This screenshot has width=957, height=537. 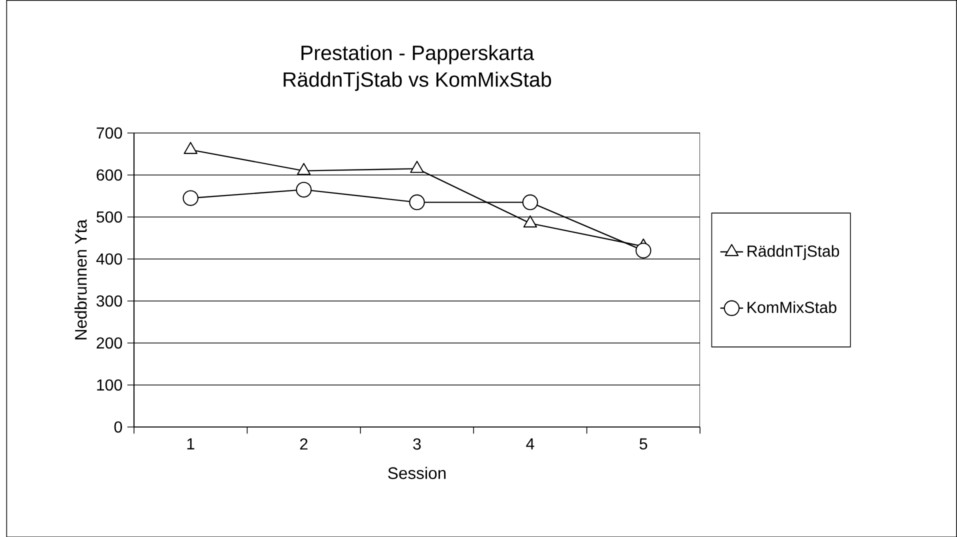 What do you see at coordinates (644, 444) in the screenshot?
I see `x-tick-label: 5` at bounding box center [644, 444].